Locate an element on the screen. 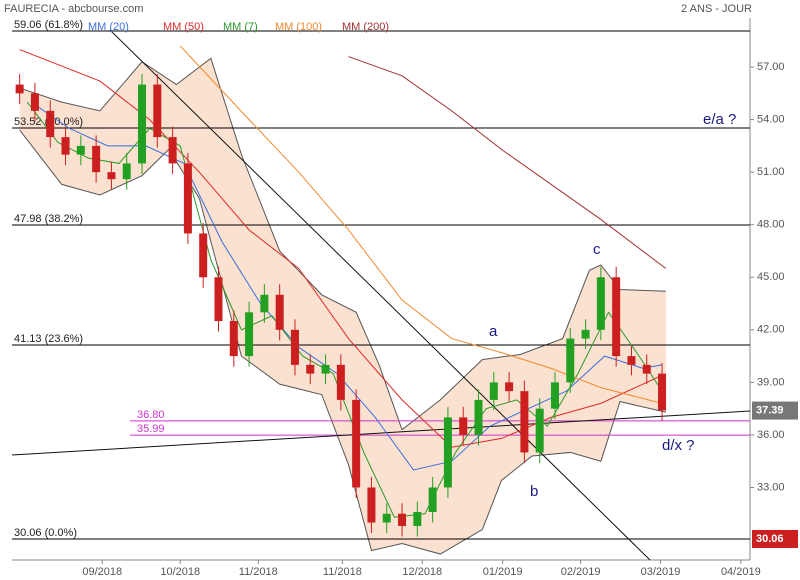 This screenshot has height=580, width=800. y-tick-label: 54.00 is located at coordinates (771, 120).